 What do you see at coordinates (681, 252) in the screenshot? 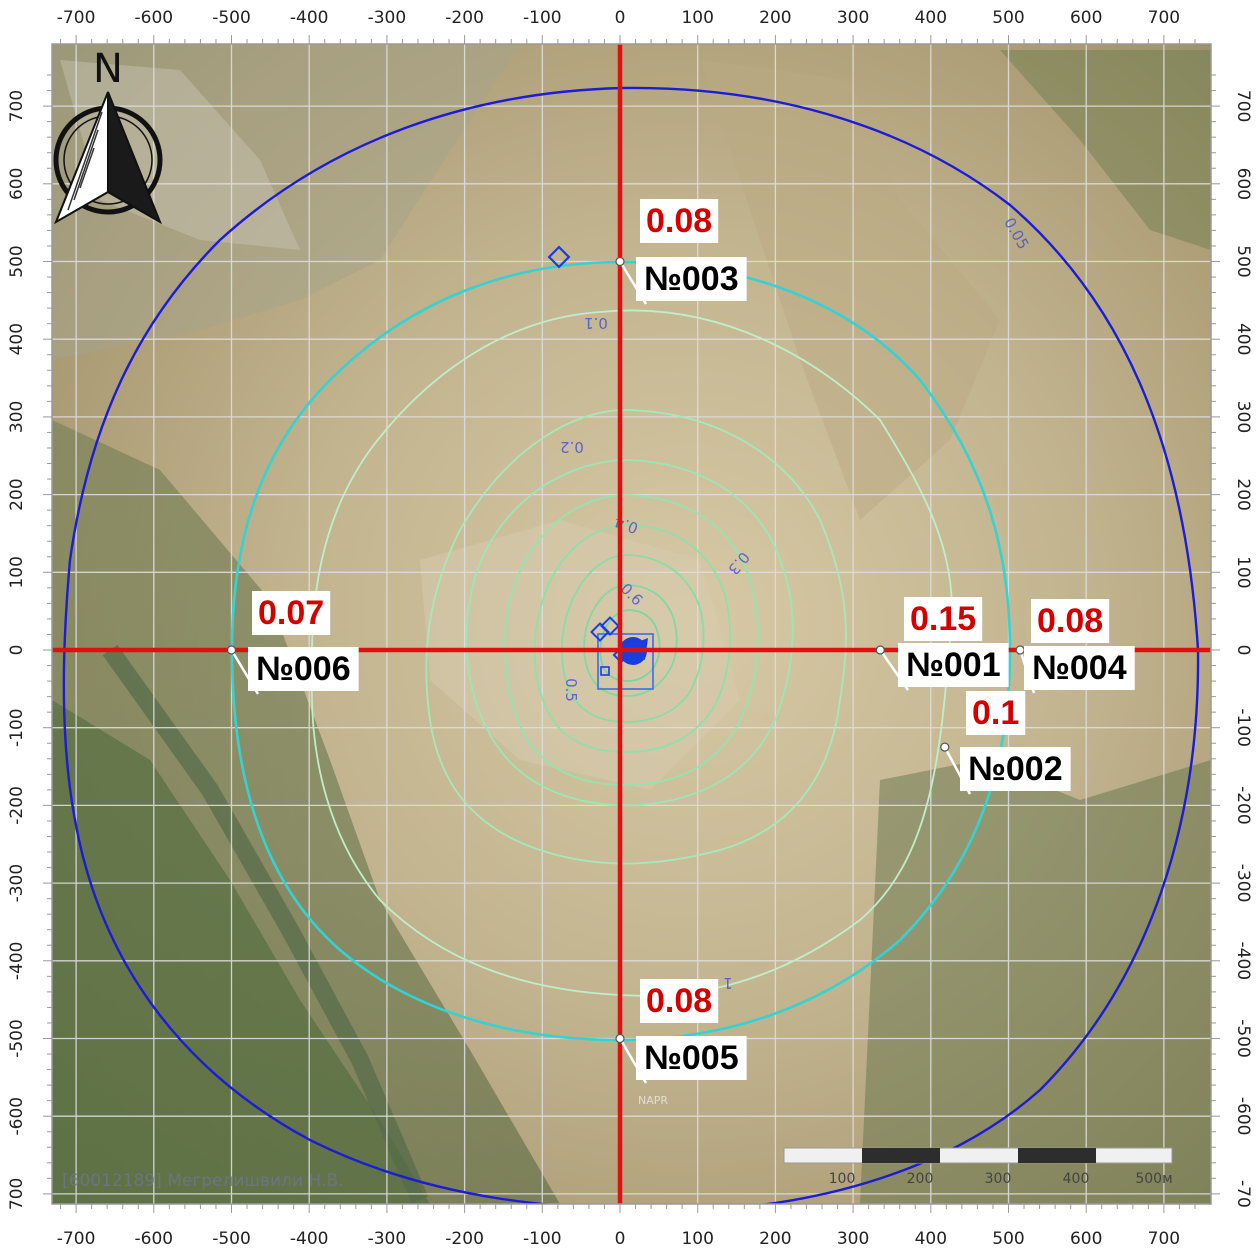
I see `receptor-point: 0.08 №003` at bounding box center [681, 252].